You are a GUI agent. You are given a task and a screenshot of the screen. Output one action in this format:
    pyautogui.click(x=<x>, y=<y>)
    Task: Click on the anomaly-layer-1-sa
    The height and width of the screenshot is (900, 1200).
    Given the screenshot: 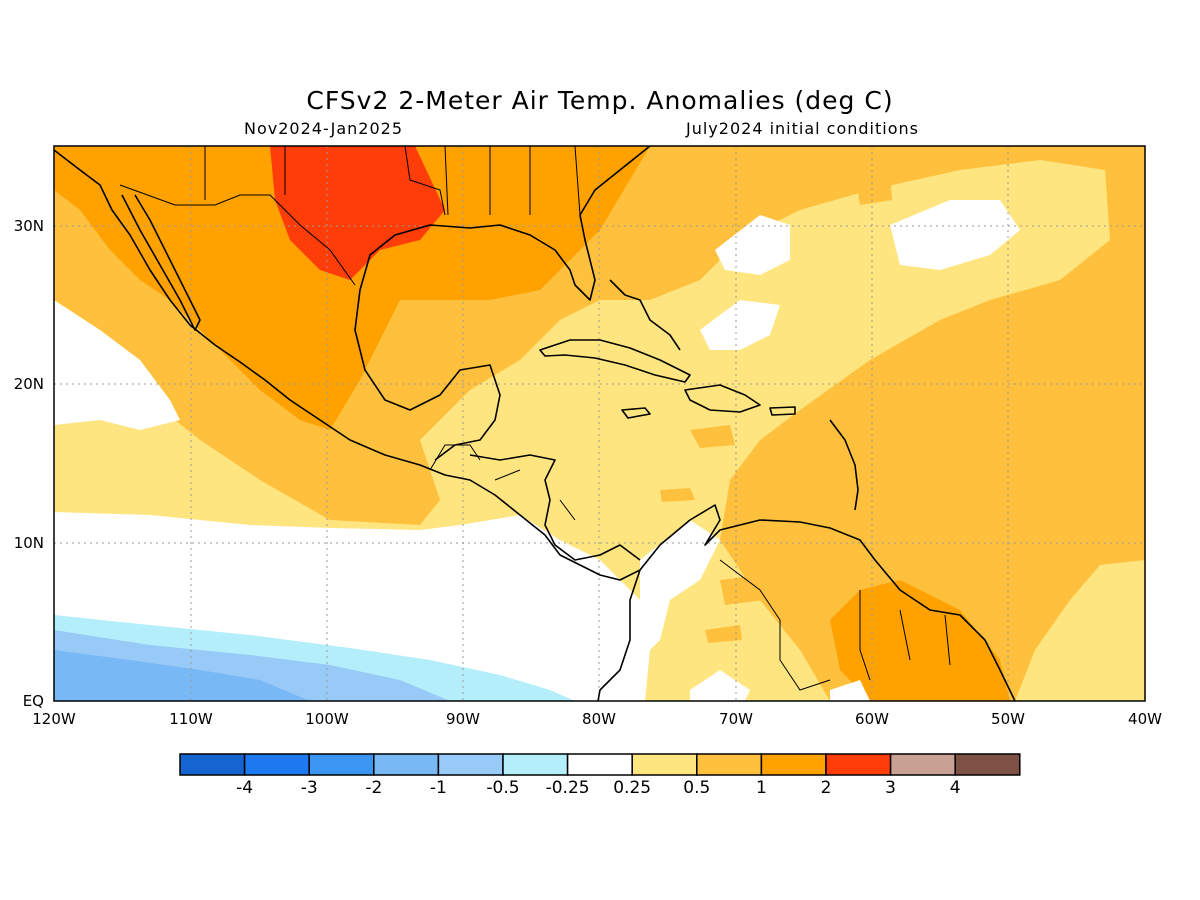 What is the action you would take?
    pyautogui.click(x=920, y=640)
    